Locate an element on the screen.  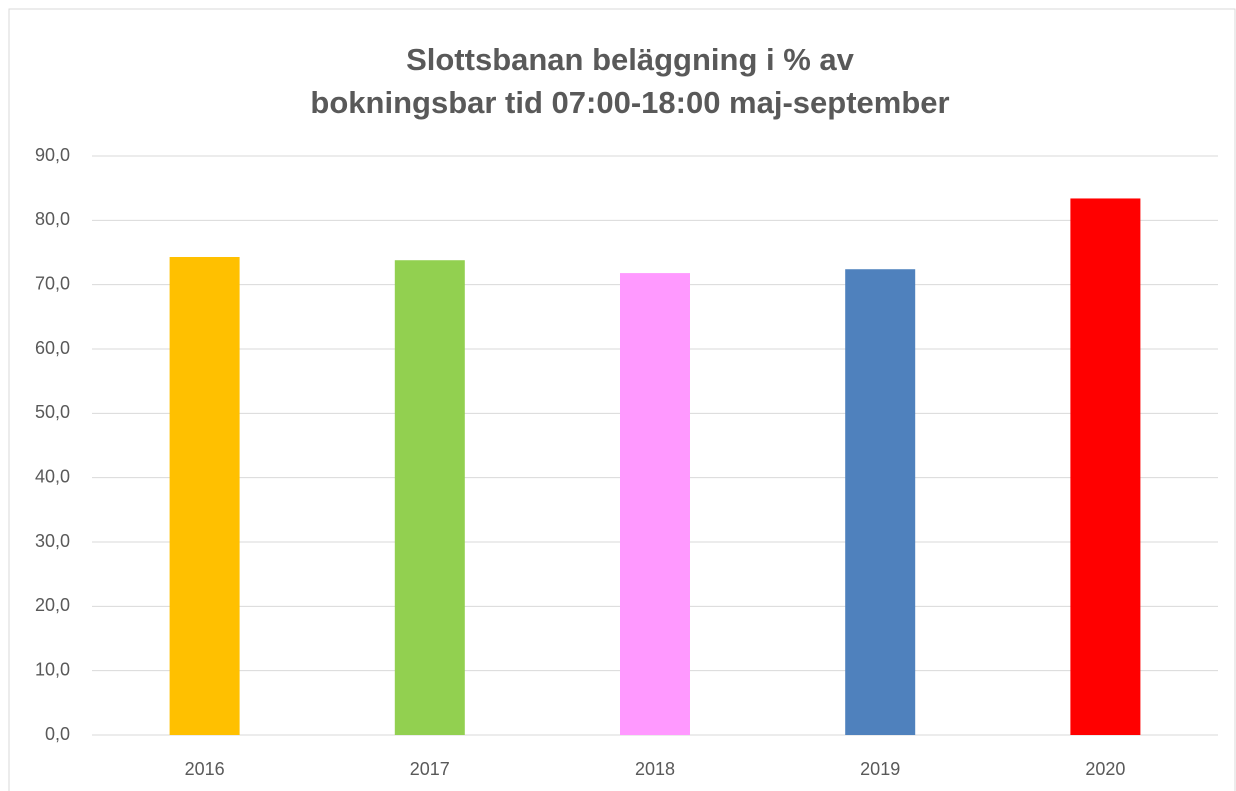
chart-title: Slottsbanan beläggning i % av is located at coordinates (630, 59).